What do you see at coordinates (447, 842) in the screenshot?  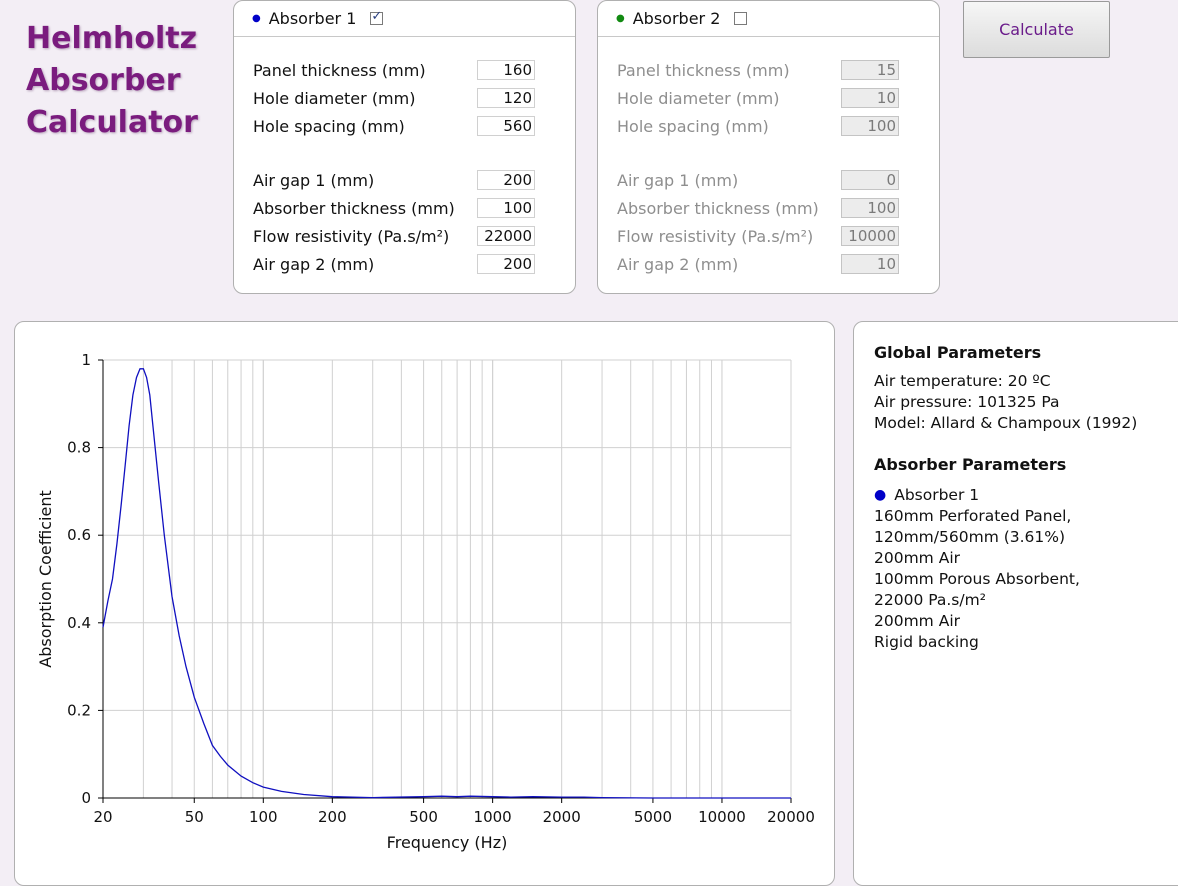 I see `x-axis-label: Frequency (Hz)` at bounding box center [447, 842].